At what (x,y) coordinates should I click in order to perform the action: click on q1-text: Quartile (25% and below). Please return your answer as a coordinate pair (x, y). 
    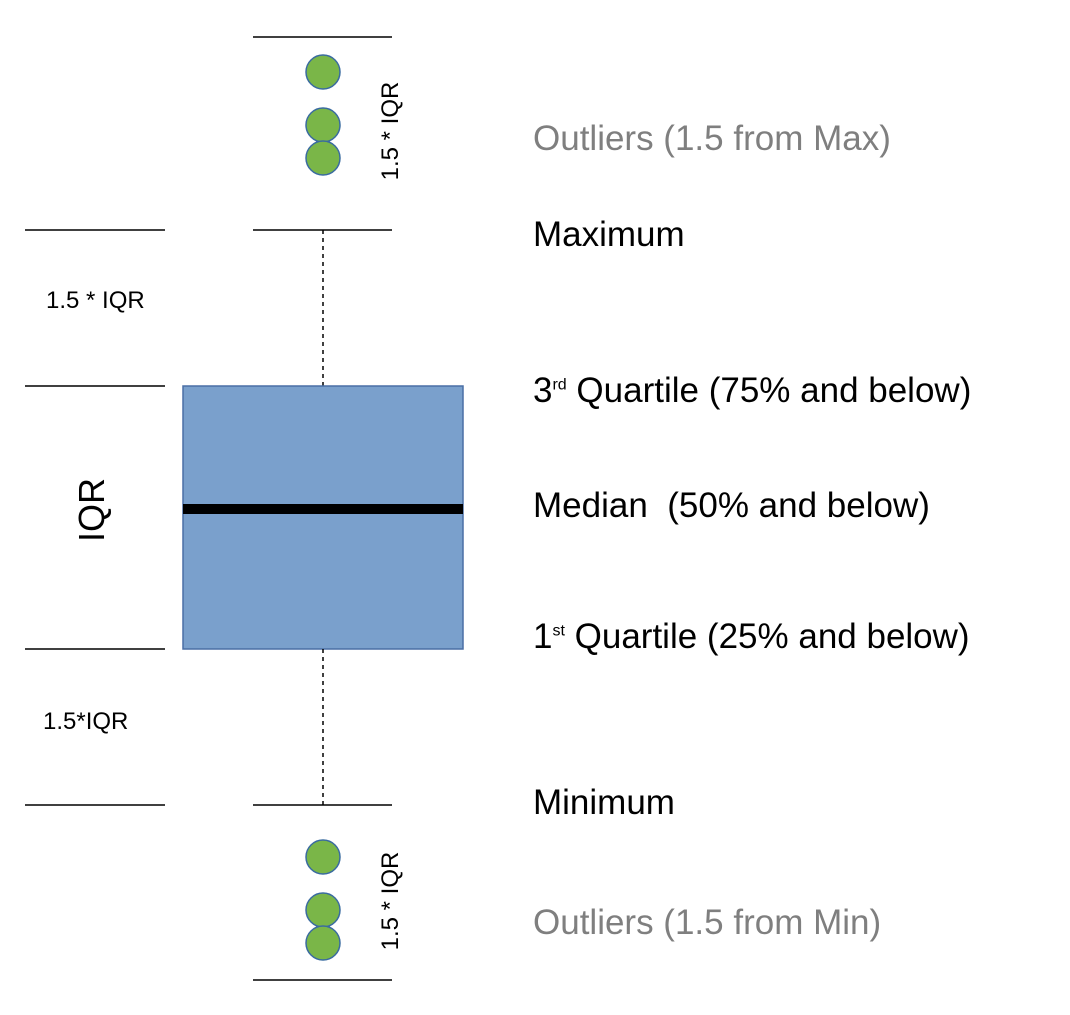
    Looking at the image, I should click on (767, 636).